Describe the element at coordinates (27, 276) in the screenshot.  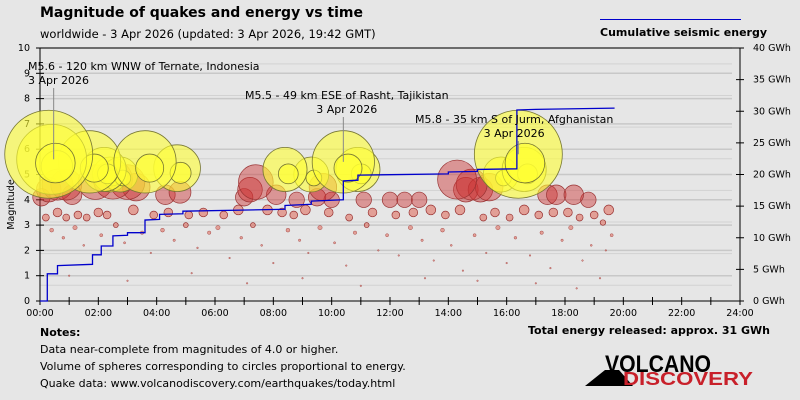
I see `y-tick-label: 1` at that location.